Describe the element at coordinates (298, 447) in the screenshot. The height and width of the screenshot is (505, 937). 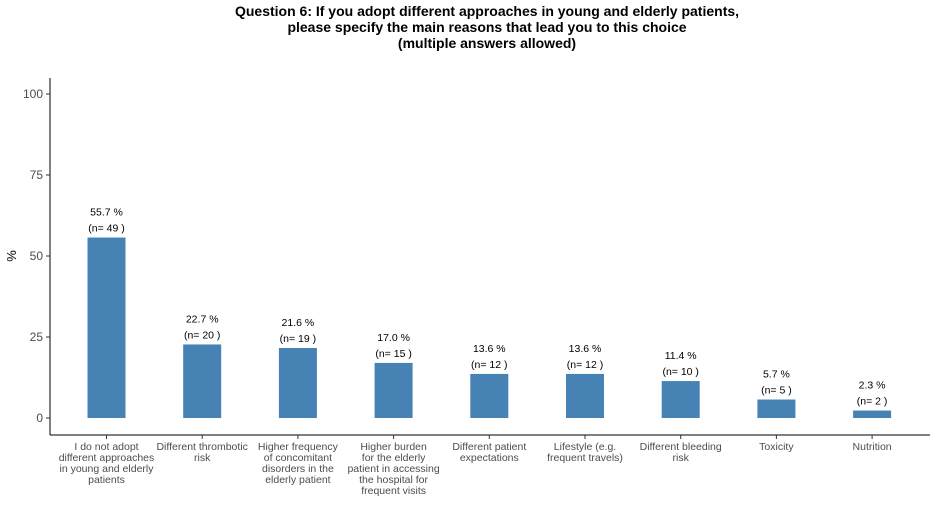
I see `x-tick-label: Higher frequency` at that location.